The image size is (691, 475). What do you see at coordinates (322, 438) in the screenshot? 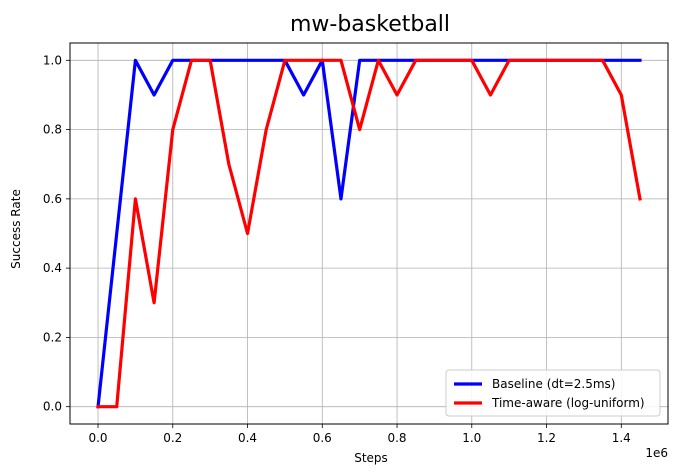
I see `x-tick-label: 0.6` at bounding box center [322, 438].